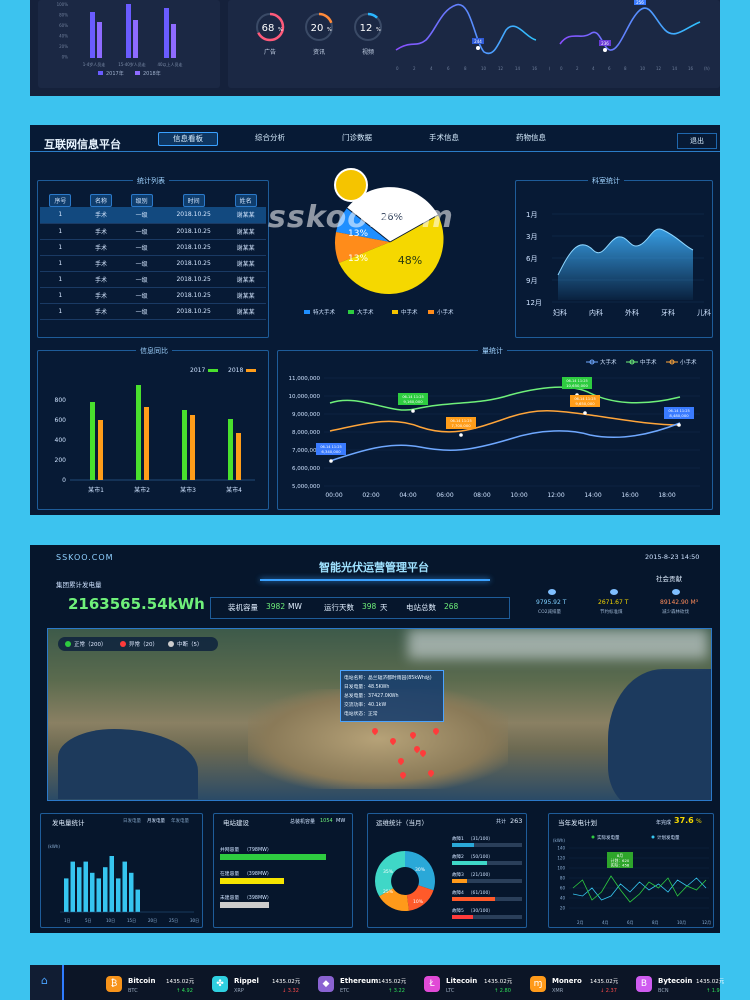  I want to click on coin-item: ɱ Monero XMR 1435.02元 ↓ 2.37, so click(580, 985).